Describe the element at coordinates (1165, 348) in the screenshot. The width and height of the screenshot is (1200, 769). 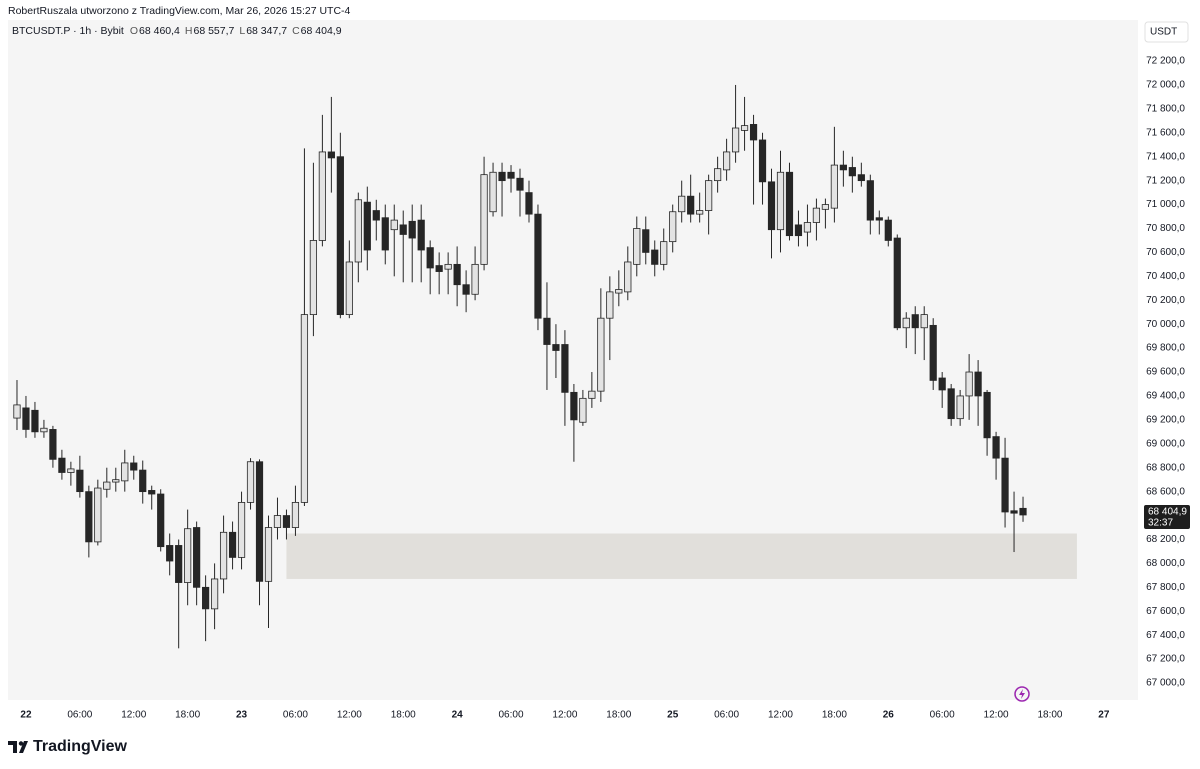
I see `y-tick-label: 69 800,0` at that location.